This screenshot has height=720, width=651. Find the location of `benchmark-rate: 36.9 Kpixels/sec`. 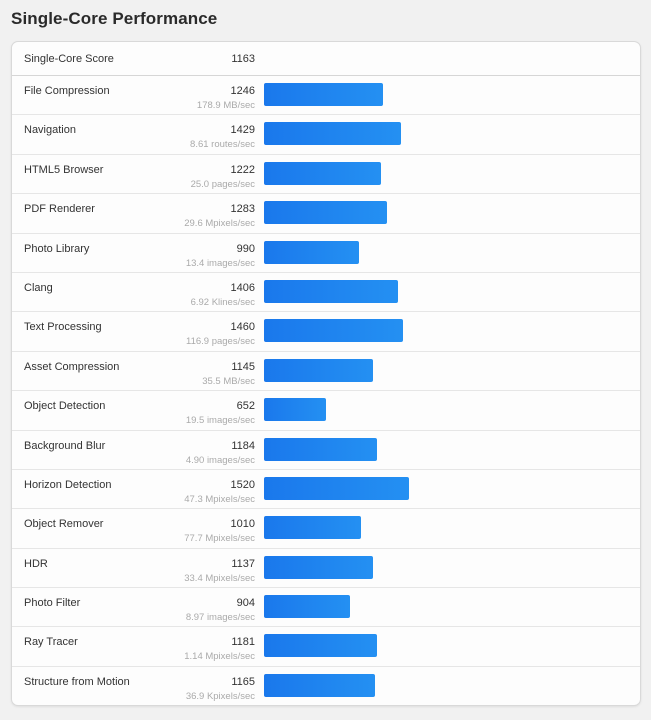

benchmark-rate: 36.9 Kpixels/sec is located at coordinates (220, 696).